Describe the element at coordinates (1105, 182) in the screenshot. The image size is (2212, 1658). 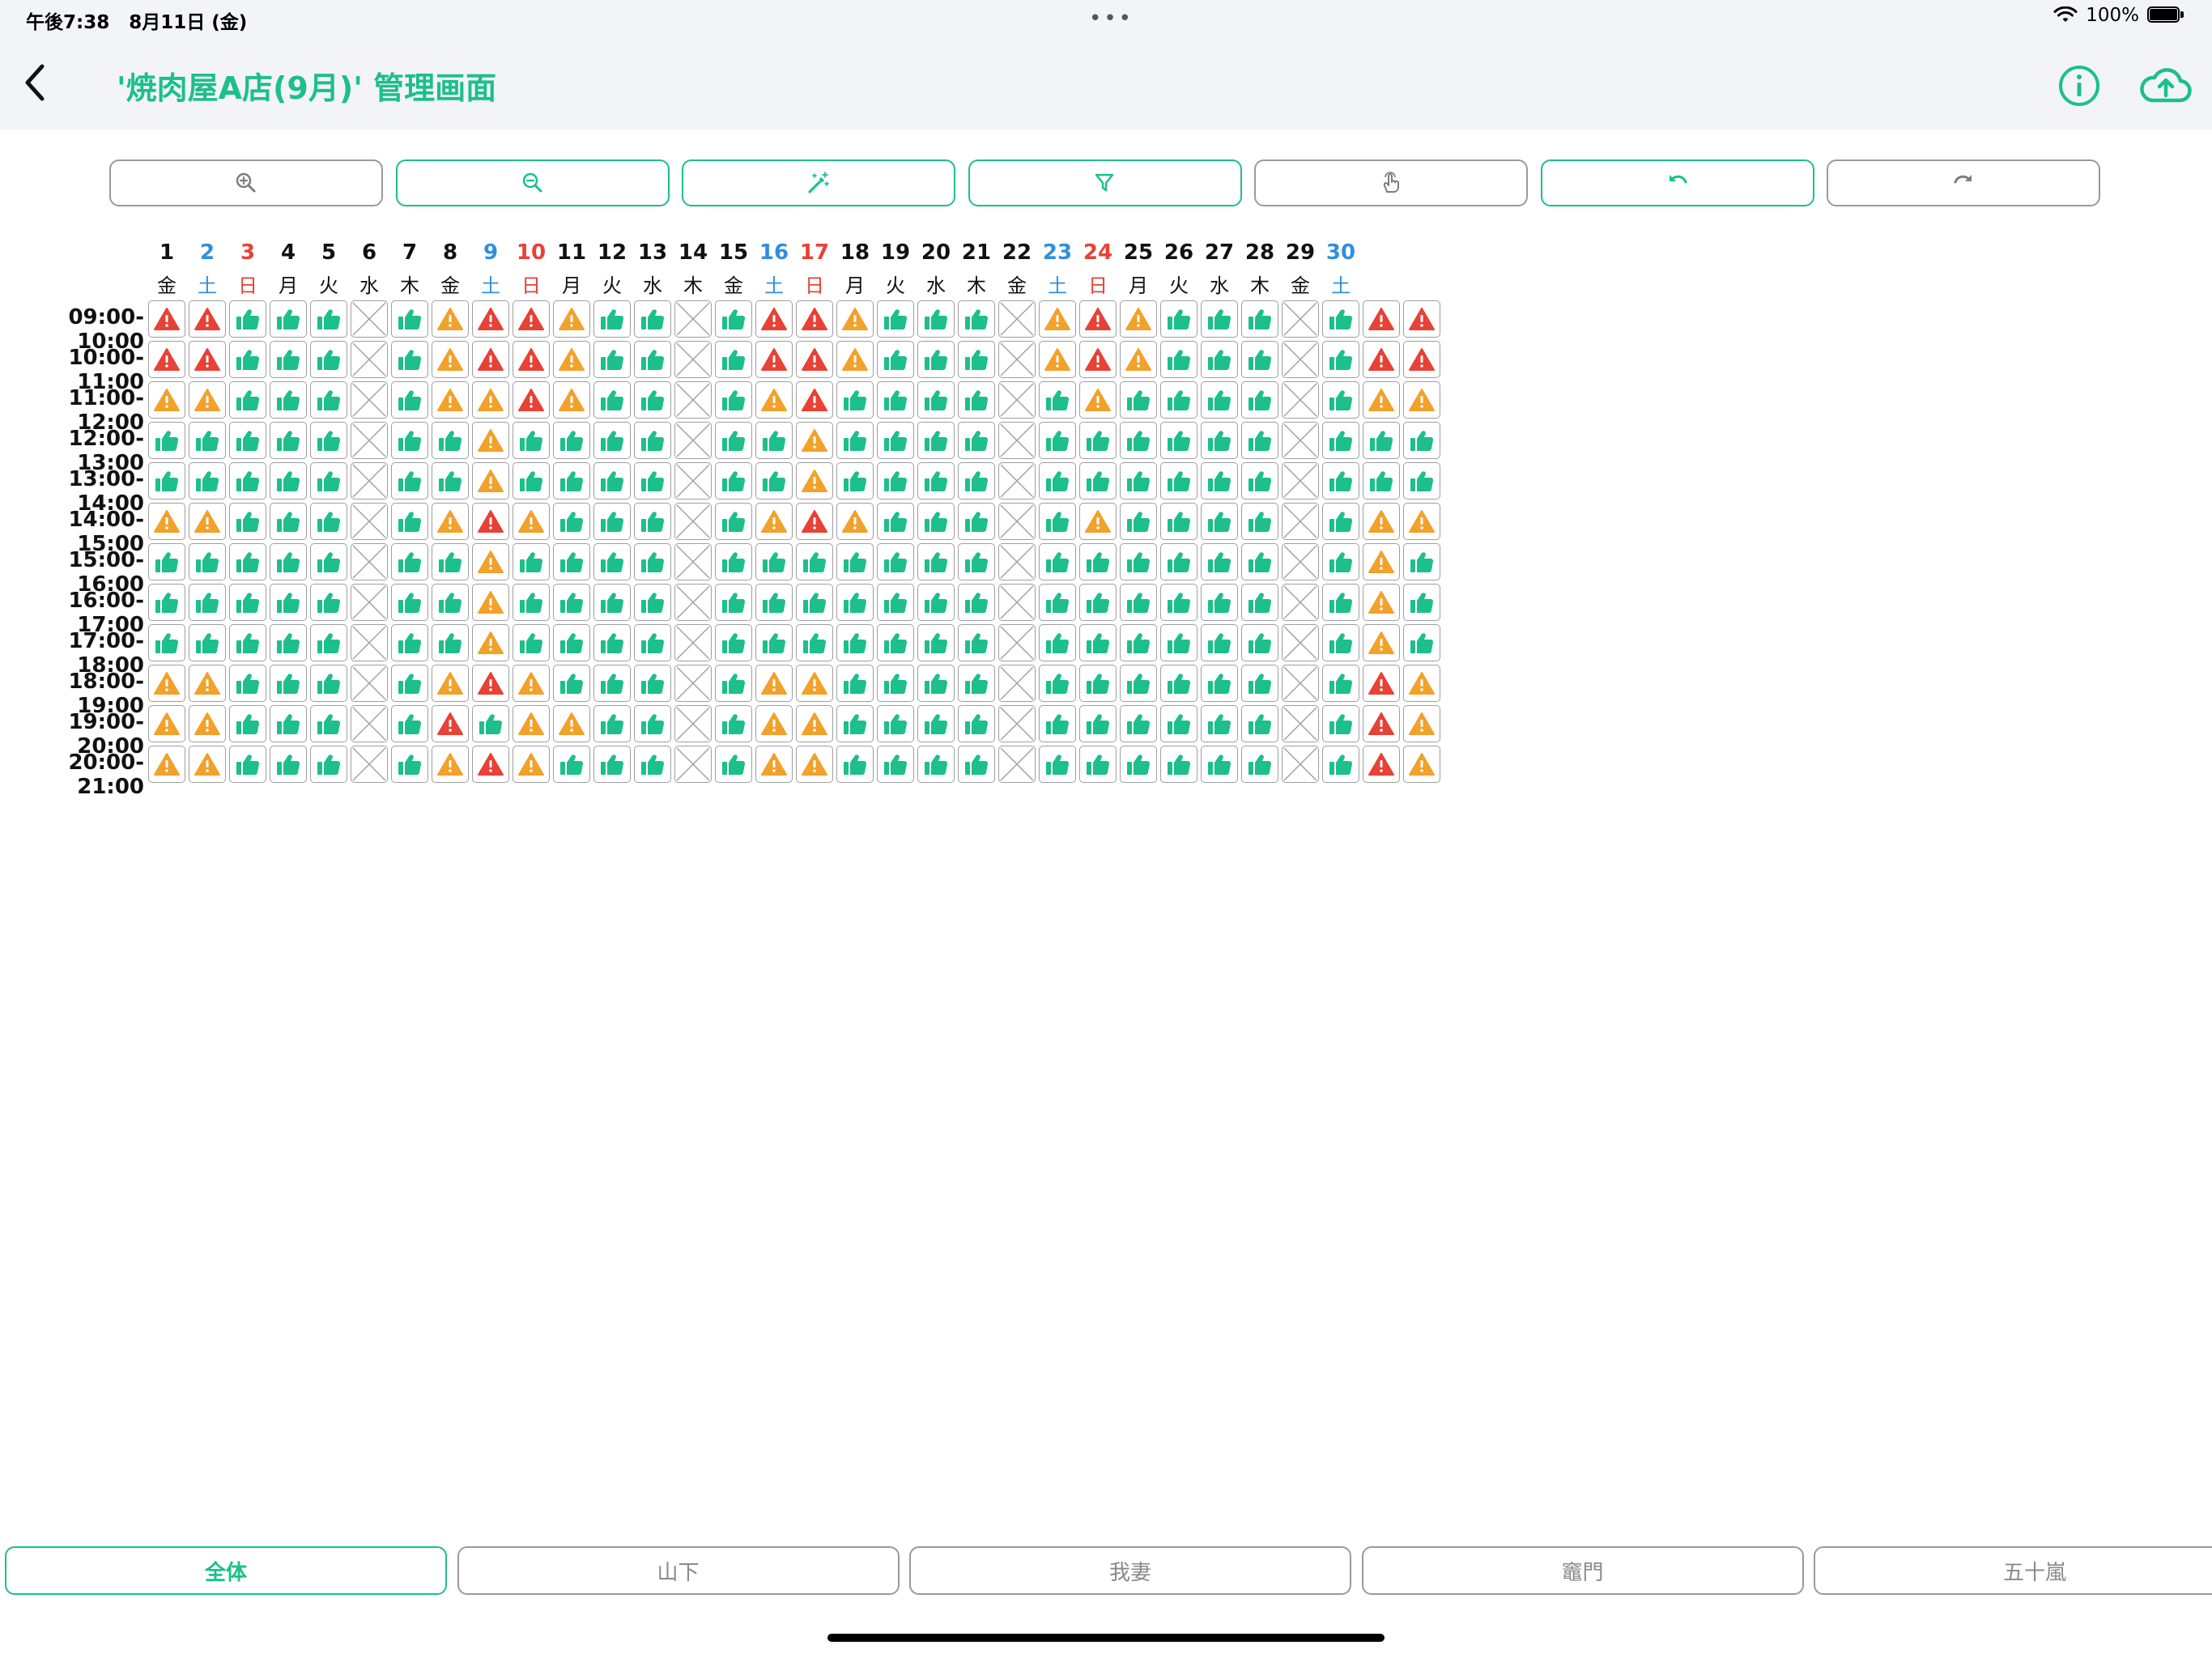
I see `filter-button` at that location.